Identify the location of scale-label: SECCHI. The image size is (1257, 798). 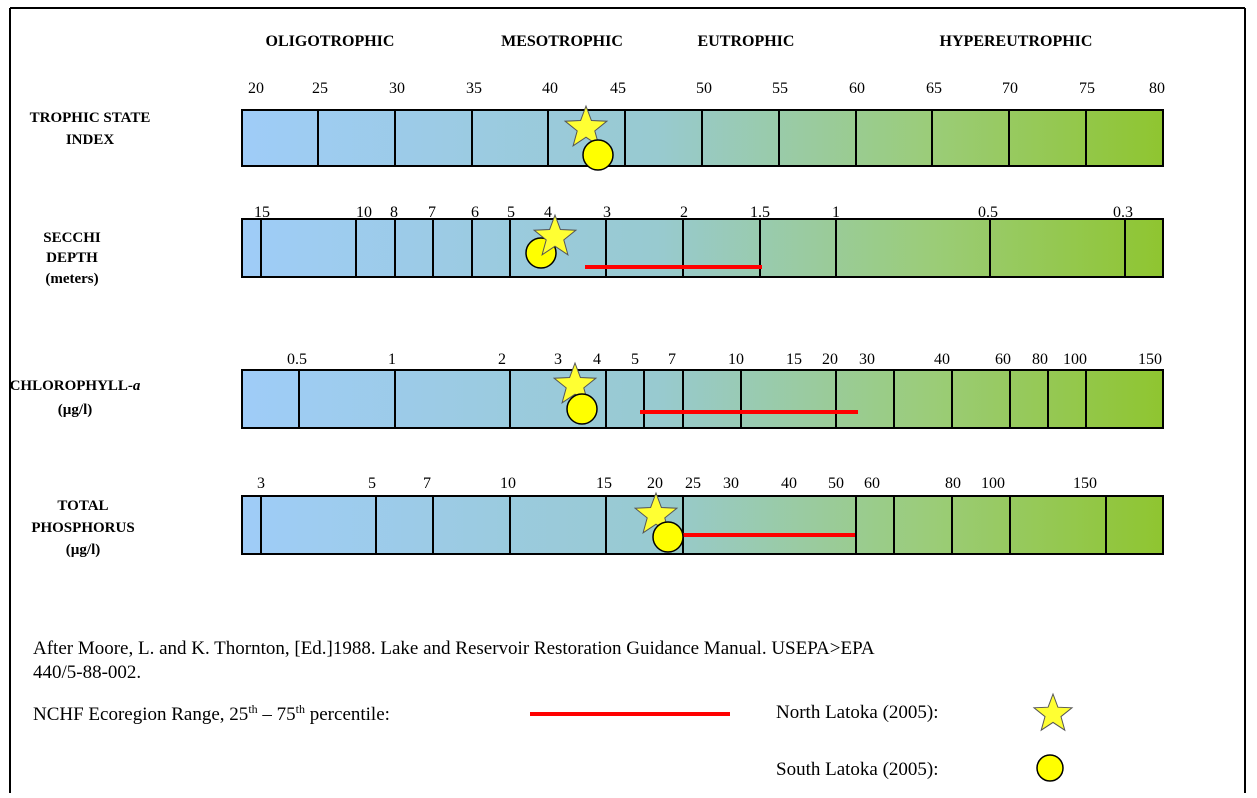
(72, 238).